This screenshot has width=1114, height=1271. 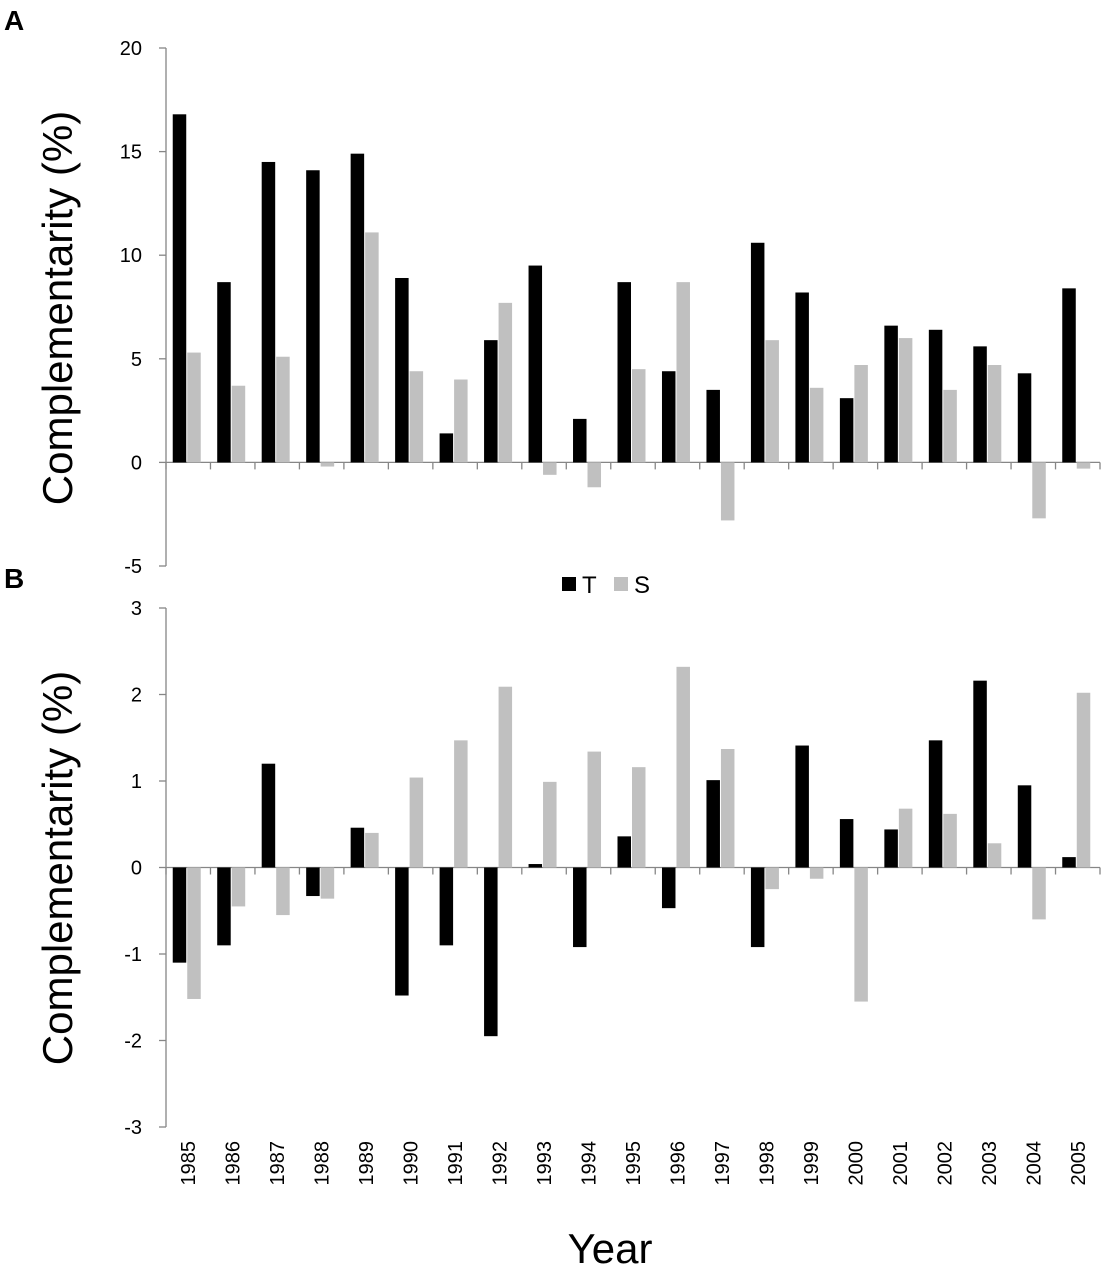 I want to click on panel-a-y-tick-label: 5, so click(x=136, y=360).